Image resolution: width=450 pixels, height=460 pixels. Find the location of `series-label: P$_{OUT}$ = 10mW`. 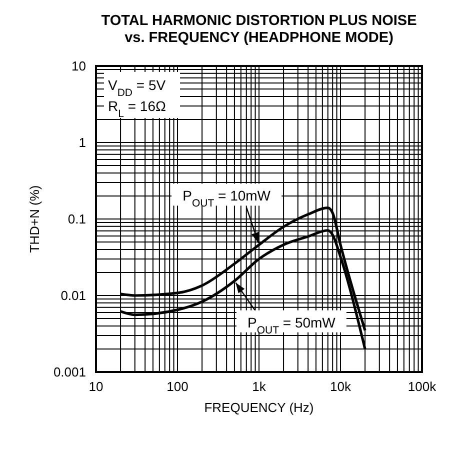

series-label: P$_{OUT}$ = 10mW is located at coordinates (227, 199).